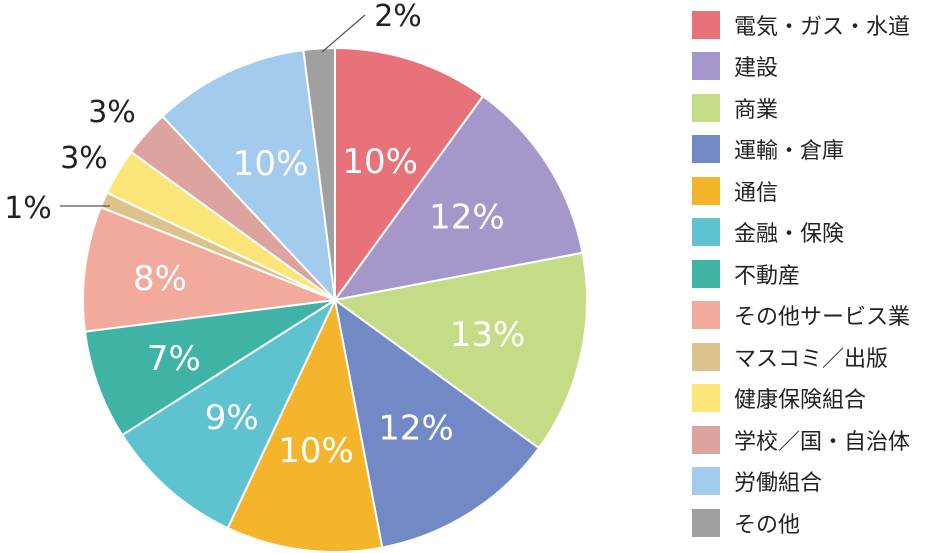  Describe the element at coordinates (822, 442) in the screenshot. I see `legend-label: 学校／国・自治体` at that location.